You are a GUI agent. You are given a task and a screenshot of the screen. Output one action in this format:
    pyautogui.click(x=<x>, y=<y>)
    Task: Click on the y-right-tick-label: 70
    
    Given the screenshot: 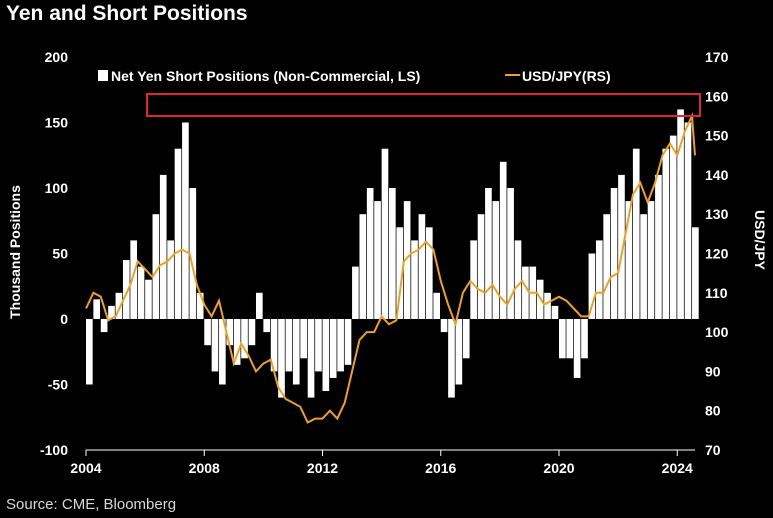 What is the action you would take?
    pyautogui.click(x=713, y=450)
    